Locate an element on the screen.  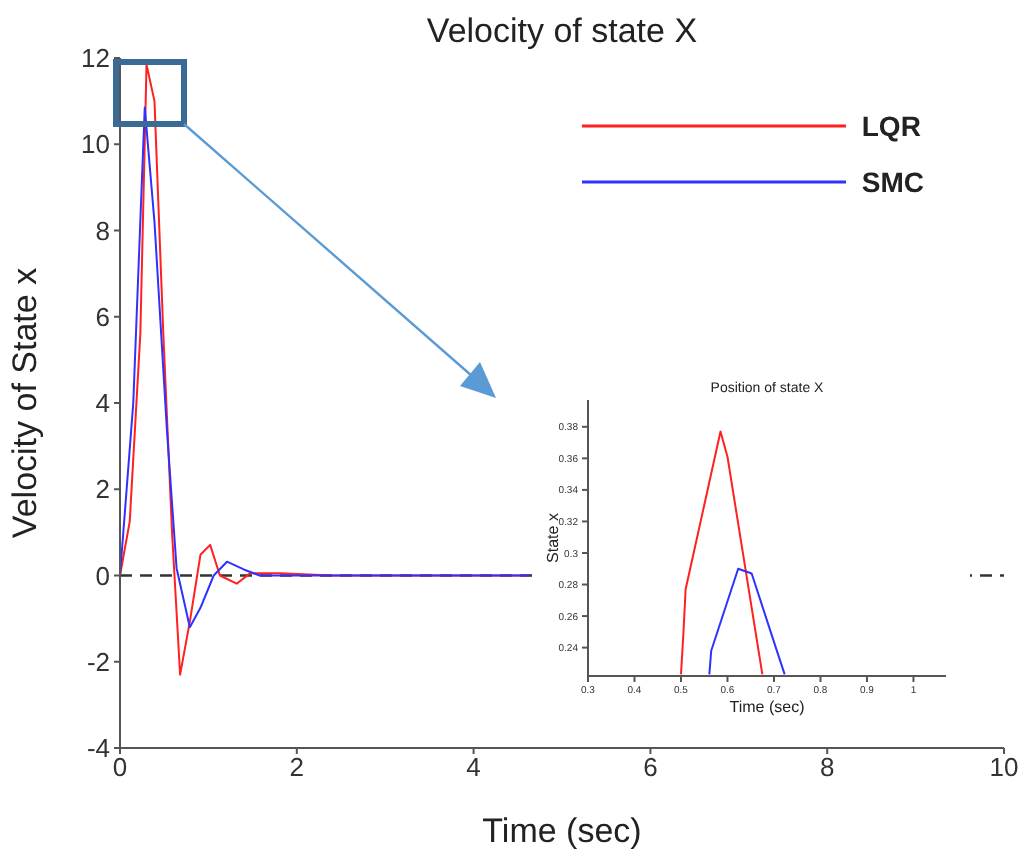
x-tick-label: 2 is located at coordinates (297, 767).